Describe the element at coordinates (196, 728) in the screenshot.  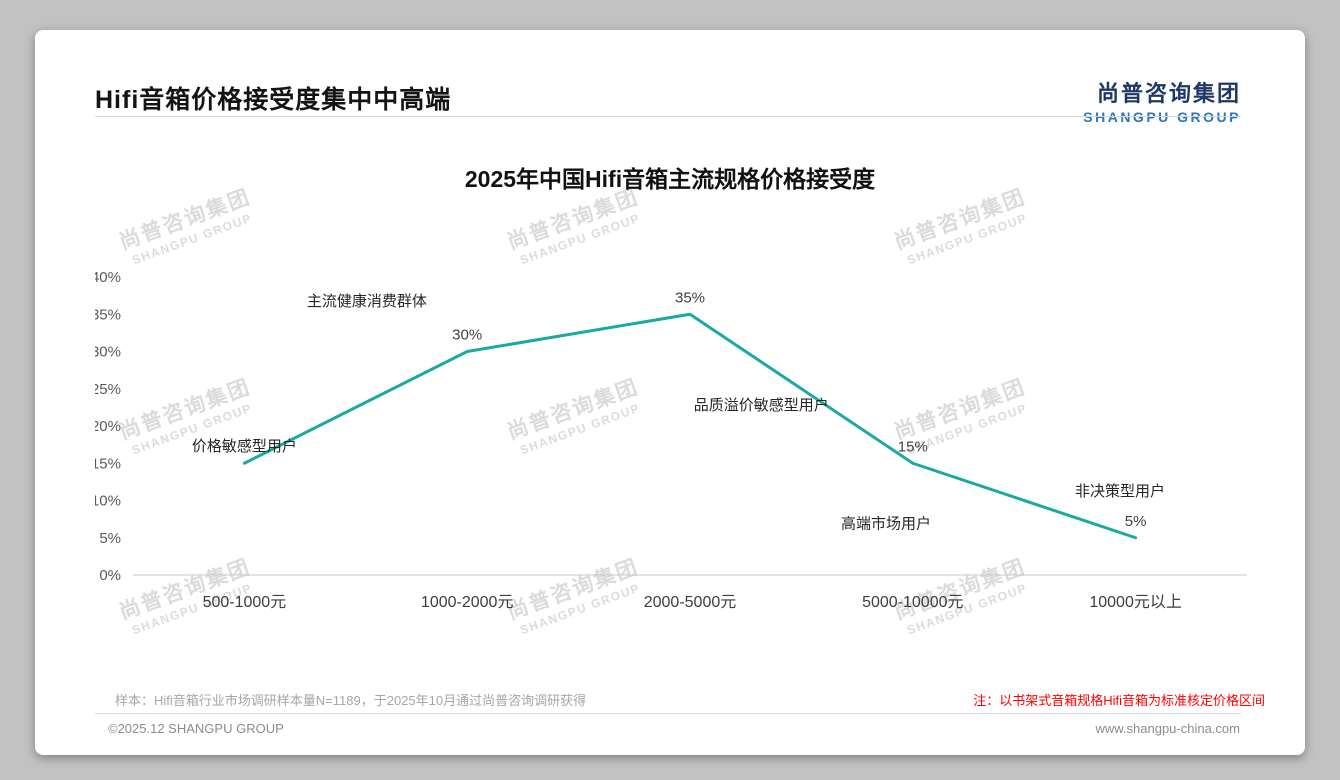
I see `copyright-text: ©2025.12 SHANGPU GROUP` at that location.